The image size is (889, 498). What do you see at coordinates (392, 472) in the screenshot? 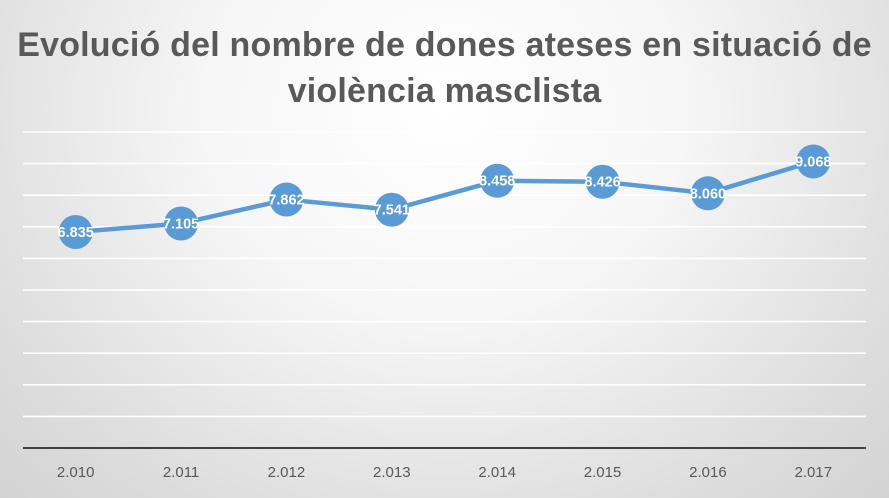
I see `x-tick-label: 2.013` at bounding box center [392, 472].